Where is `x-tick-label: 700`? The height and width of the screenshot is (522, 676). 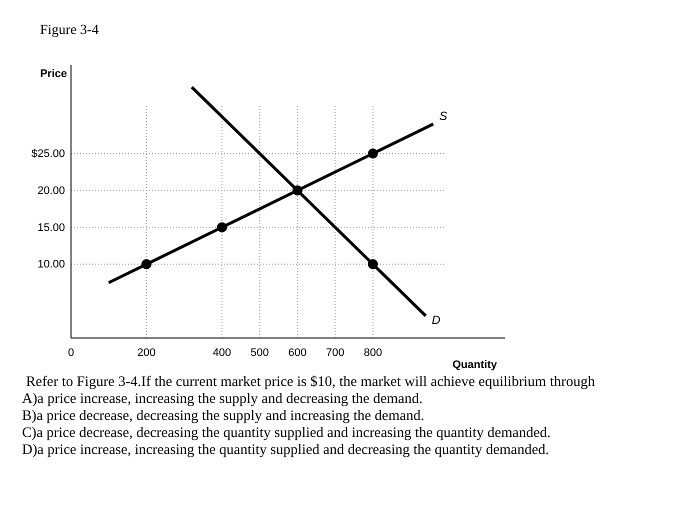
x-tick-label: 700 is located at coordinates (335, 352).